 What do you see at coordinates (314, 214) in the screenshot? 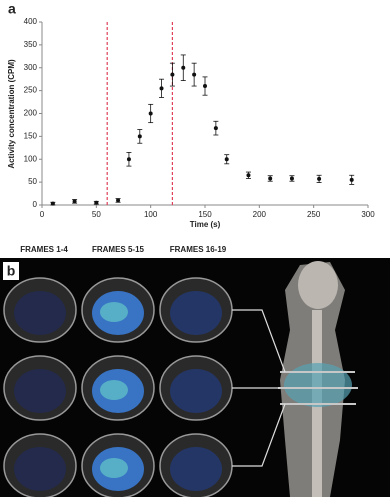
I see `x-tick-label: 250` at bounding box center [314, 214].